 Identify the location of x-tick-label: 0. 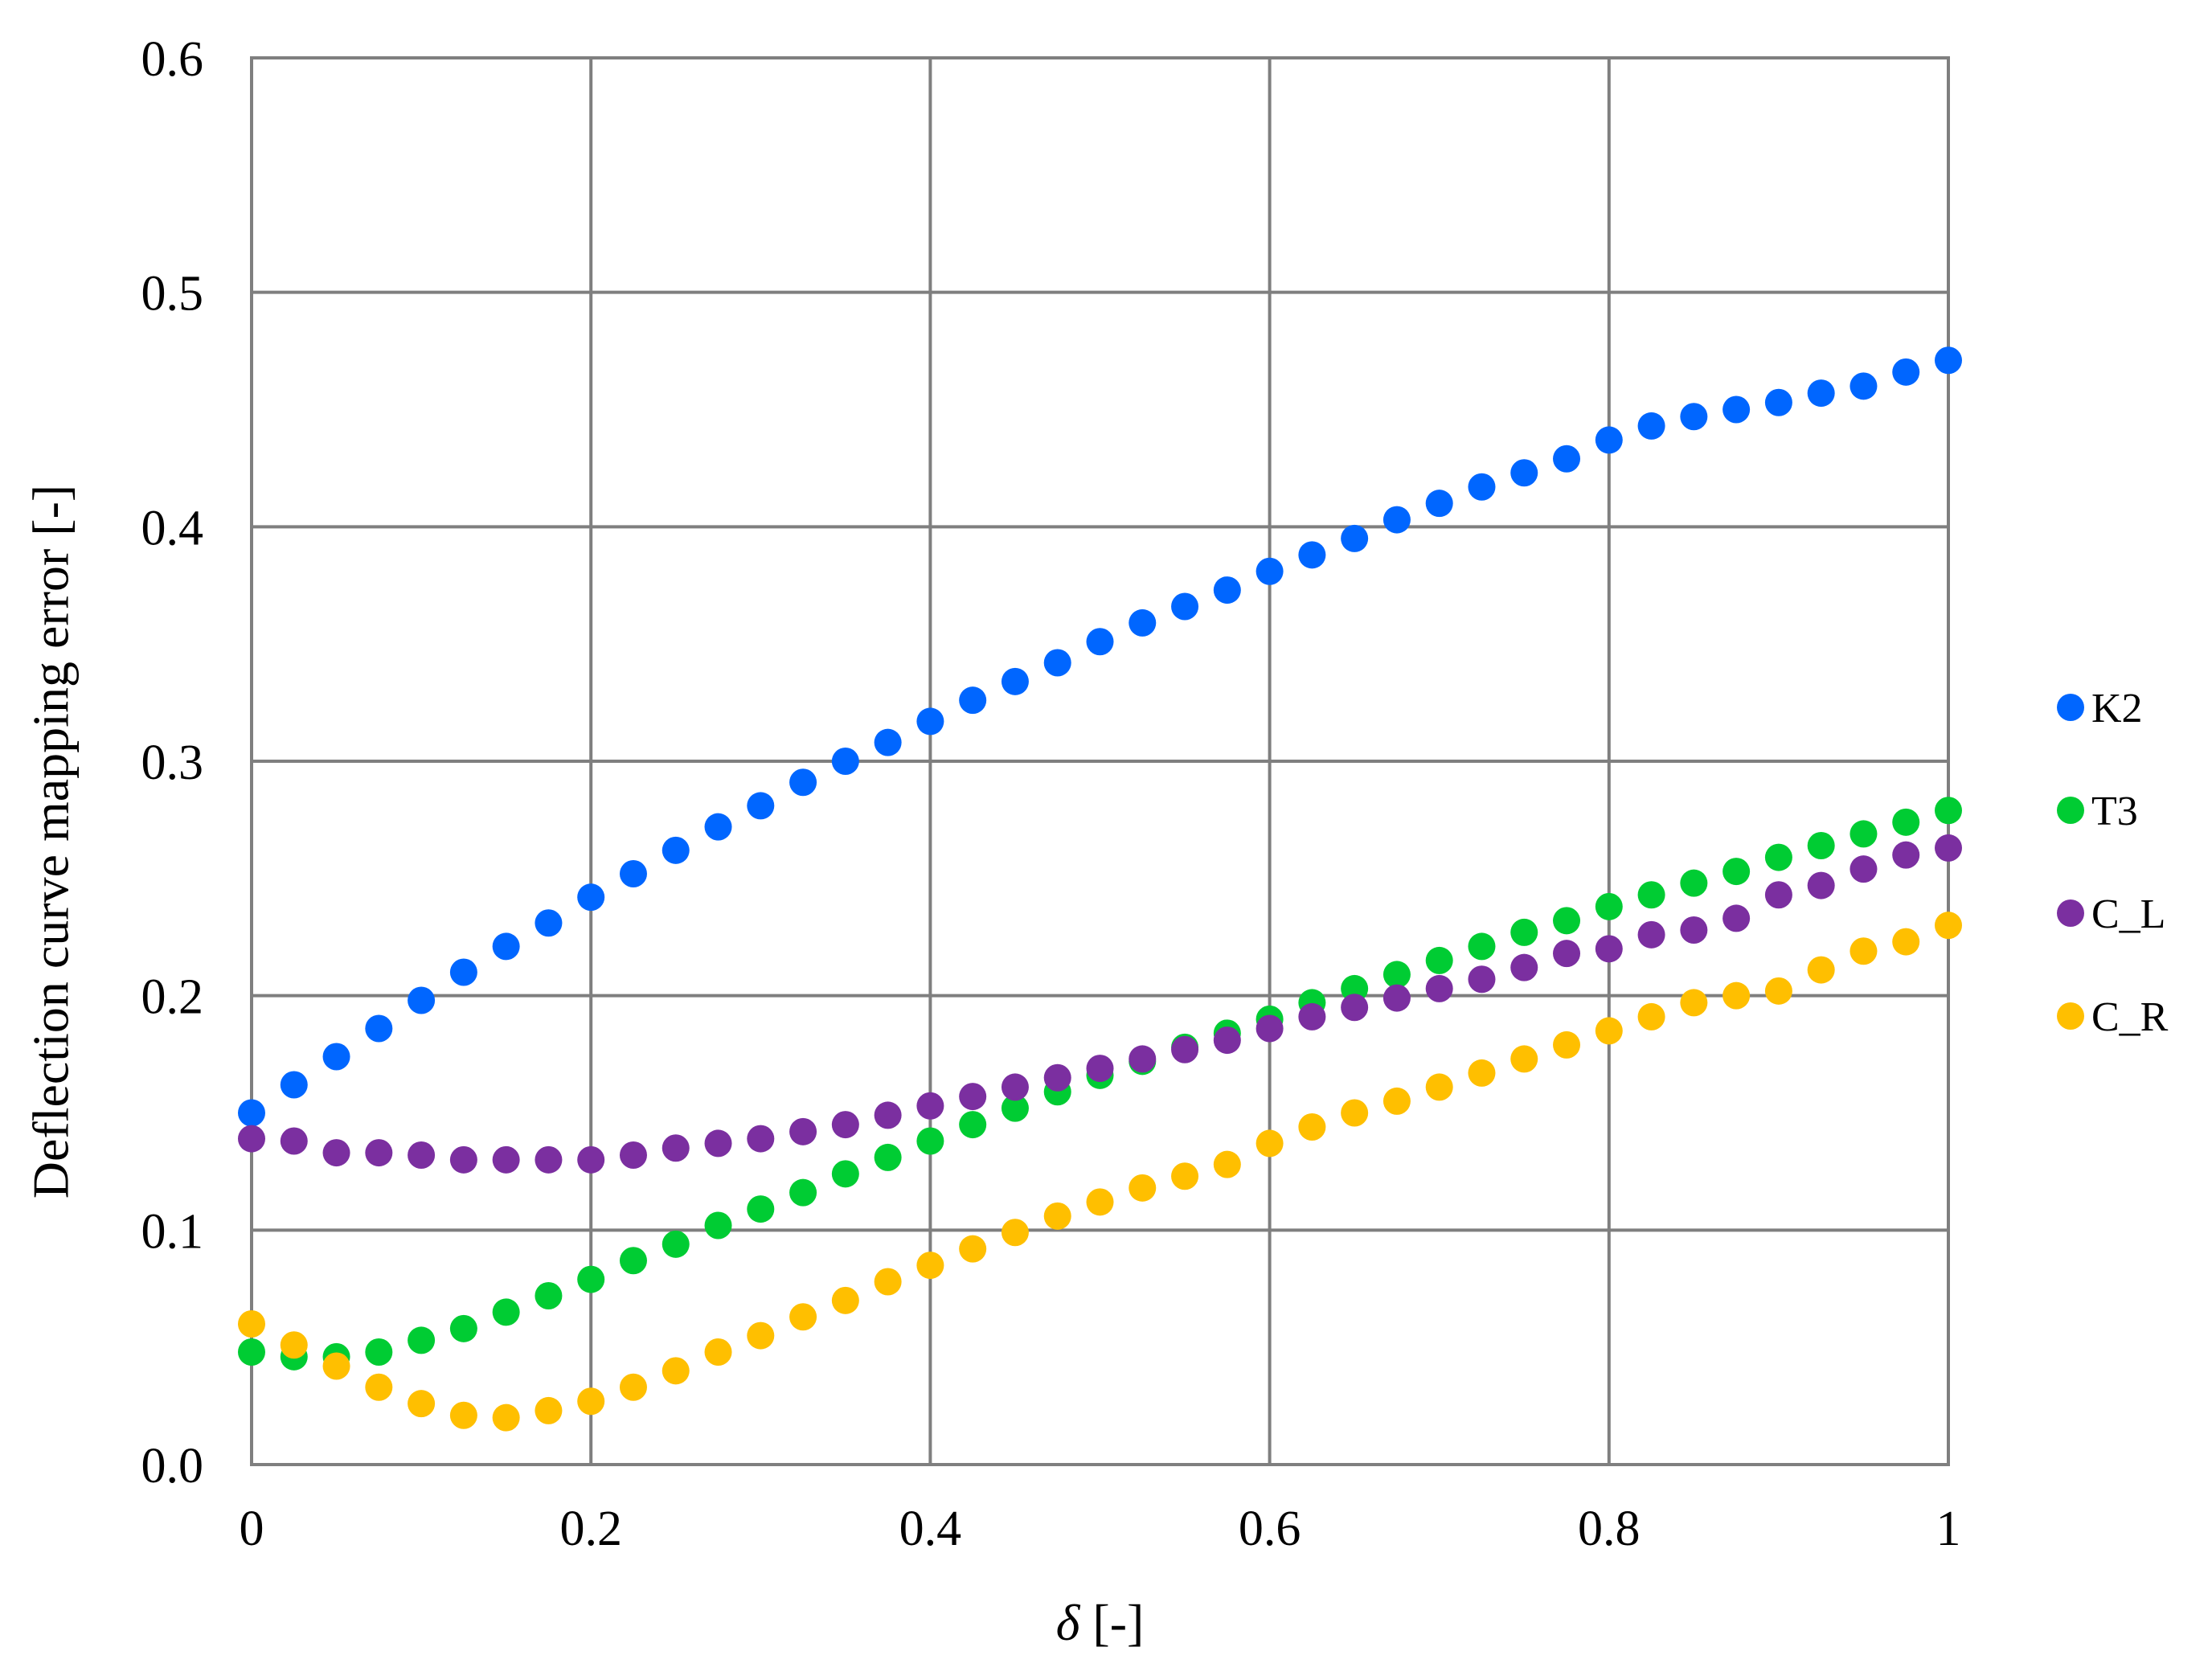
(252, 1529).